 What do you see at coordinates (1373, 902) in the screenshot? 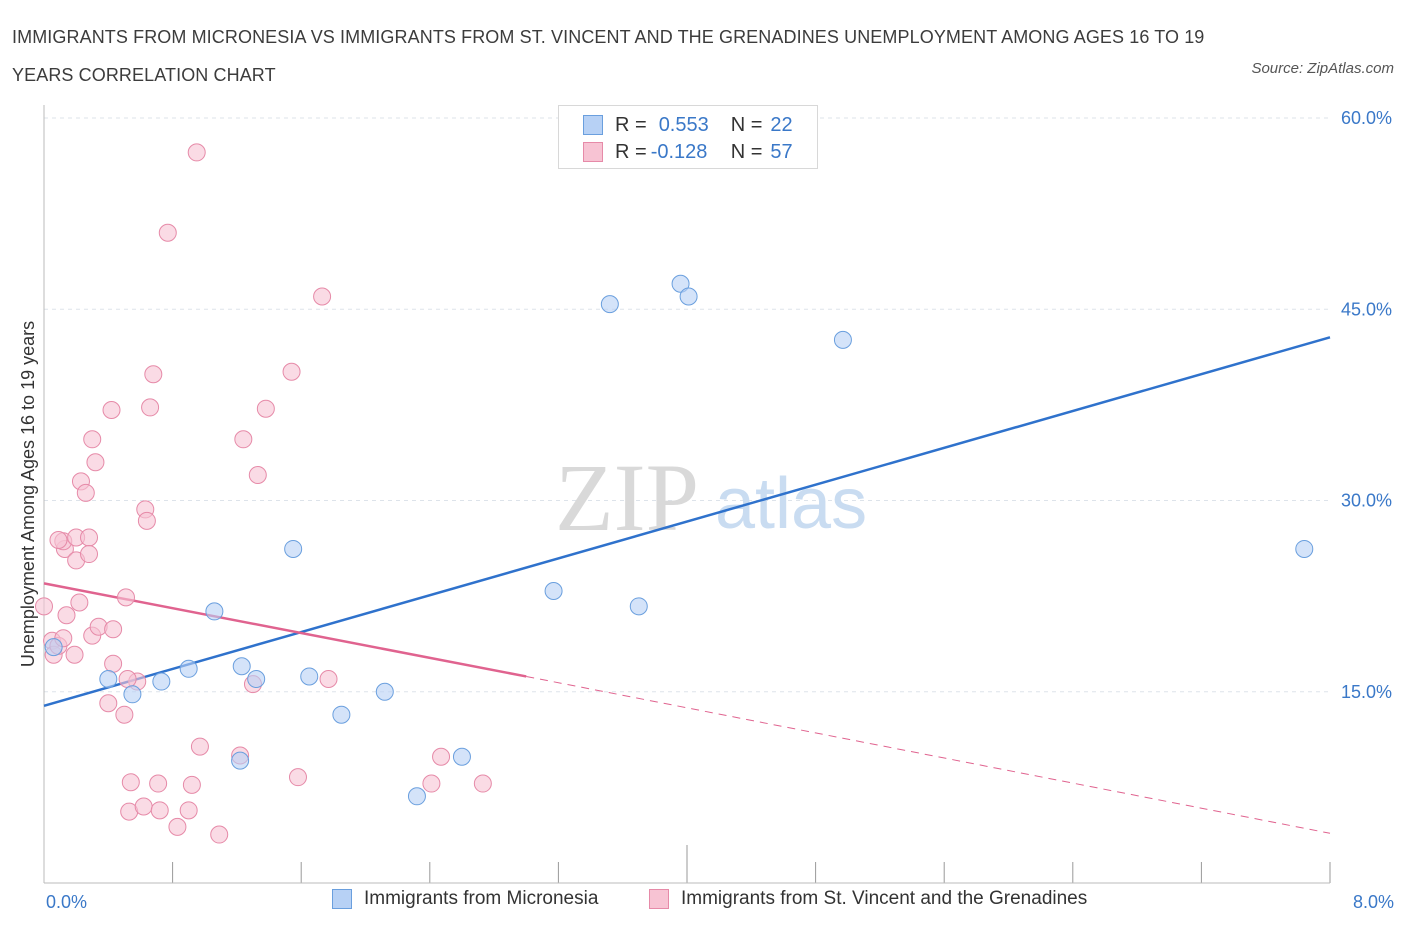
I see `x-tick-label: 8.0%` at bounding box center [1373, 902].